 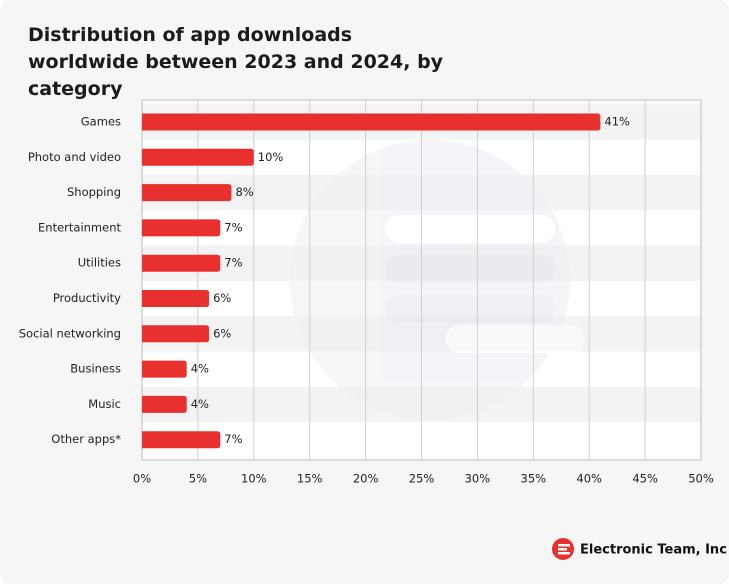 I want to click on value-label: 8%, so click(x=244, y=192).